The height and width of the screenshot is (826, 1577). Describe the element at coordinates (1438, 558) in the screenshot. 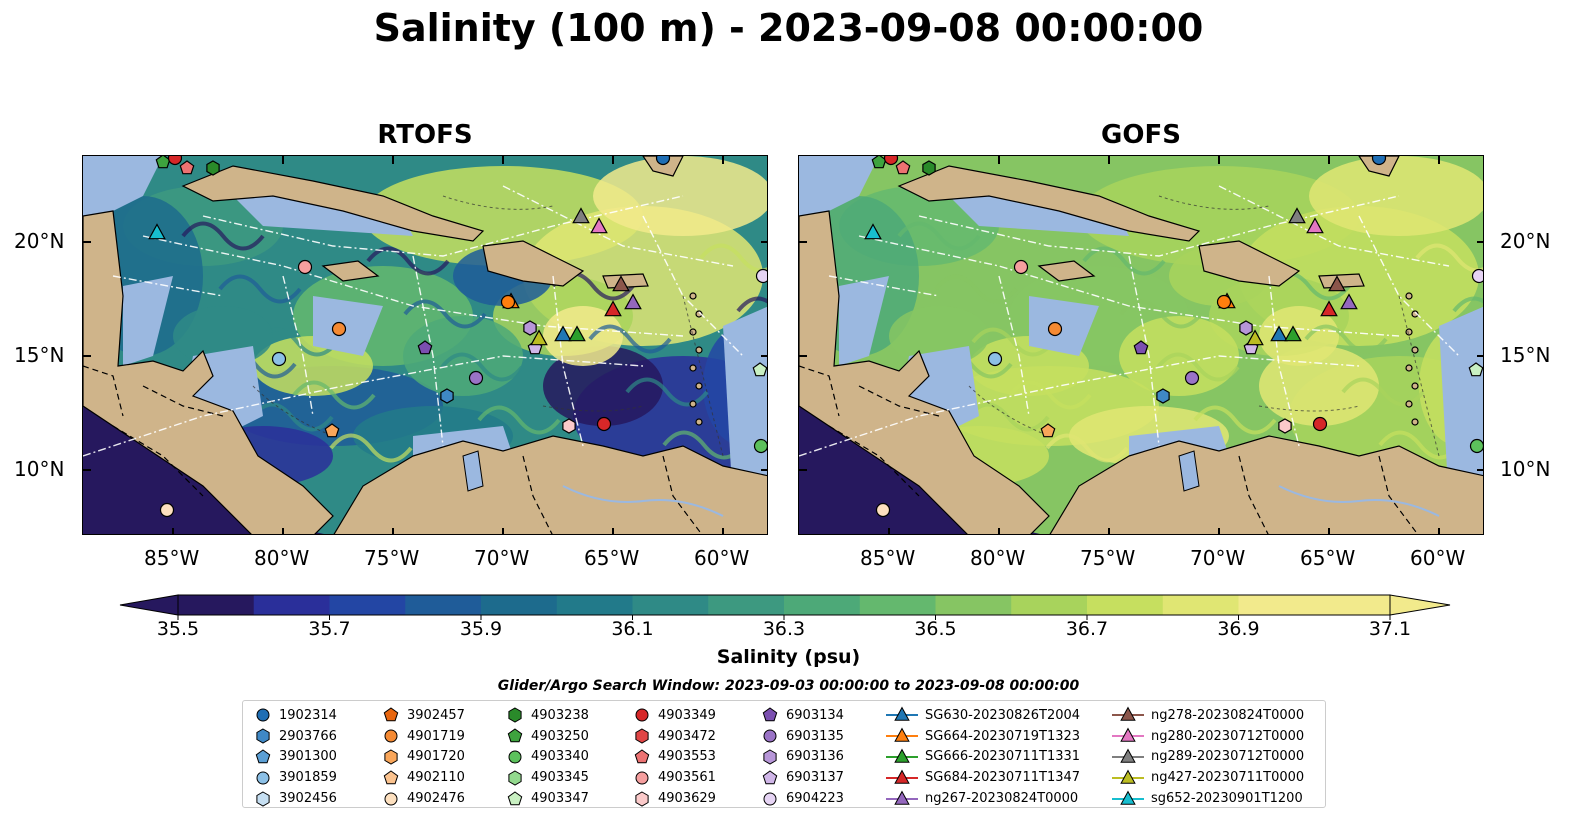

I see `lon-label-gofs-5: 60°W` at that location.